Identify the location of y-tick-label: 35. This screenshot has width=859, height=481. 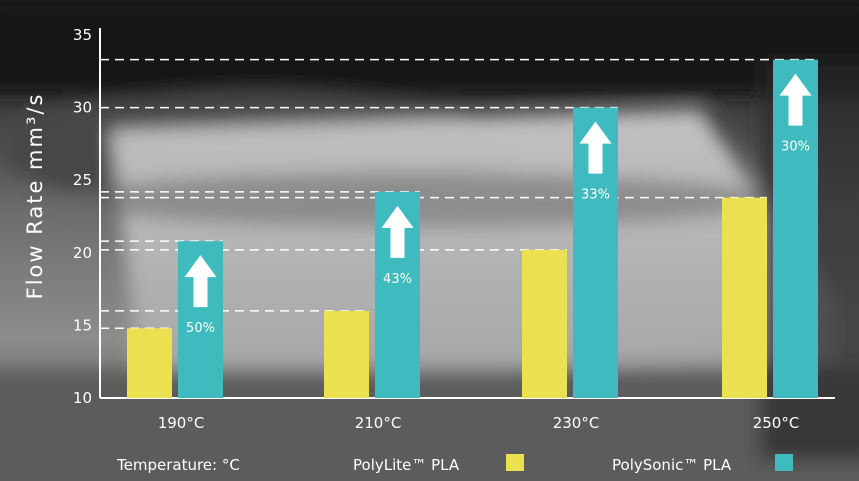
(82, 35).